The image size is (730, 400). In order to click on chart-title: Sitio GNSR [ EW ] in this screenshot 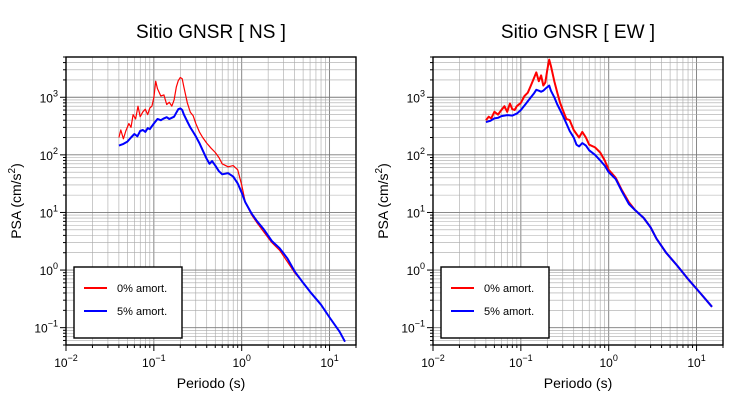, I will do `click(578, 32)`.